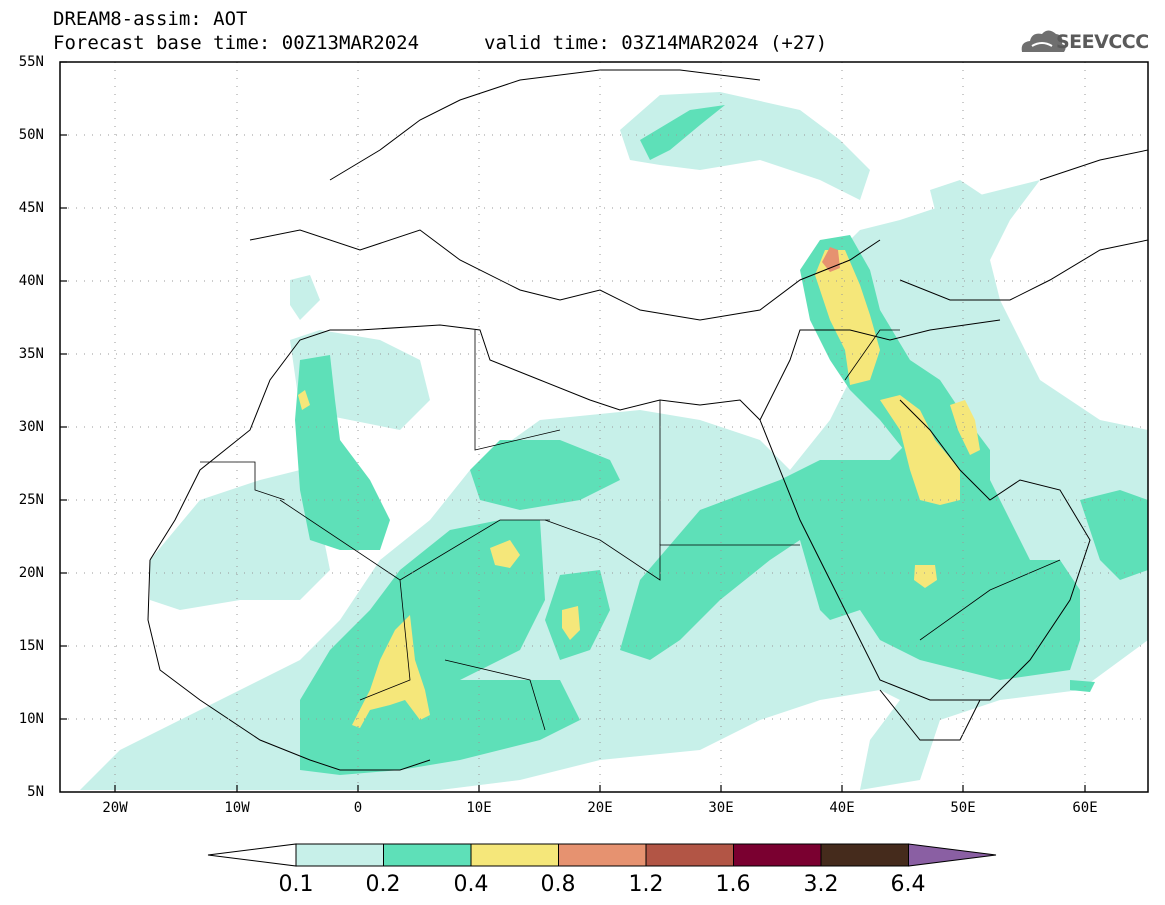  I want to click on colorbar-tick-label: 0.1, so click(296, 884).